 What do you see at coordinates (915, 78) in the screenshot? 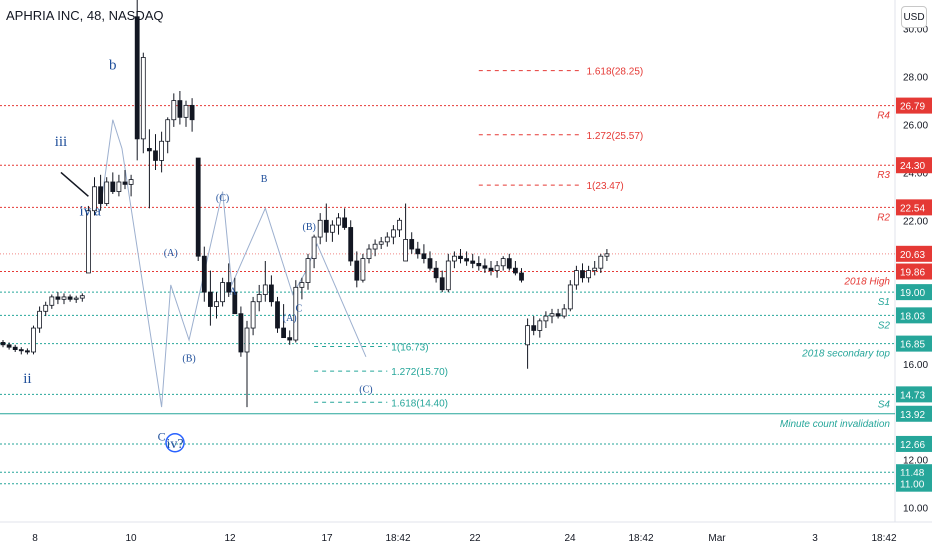
I see `price-tick-label: 28.00` at bounding box center [915, 78].